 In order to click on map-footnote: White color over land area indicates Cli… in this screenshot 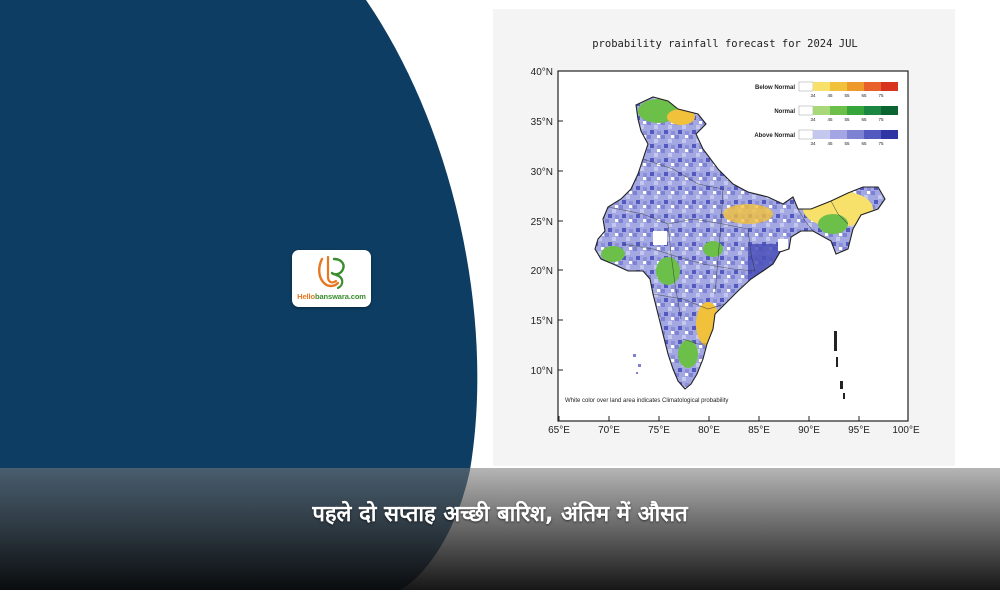, I will do `click(646, 401)`.